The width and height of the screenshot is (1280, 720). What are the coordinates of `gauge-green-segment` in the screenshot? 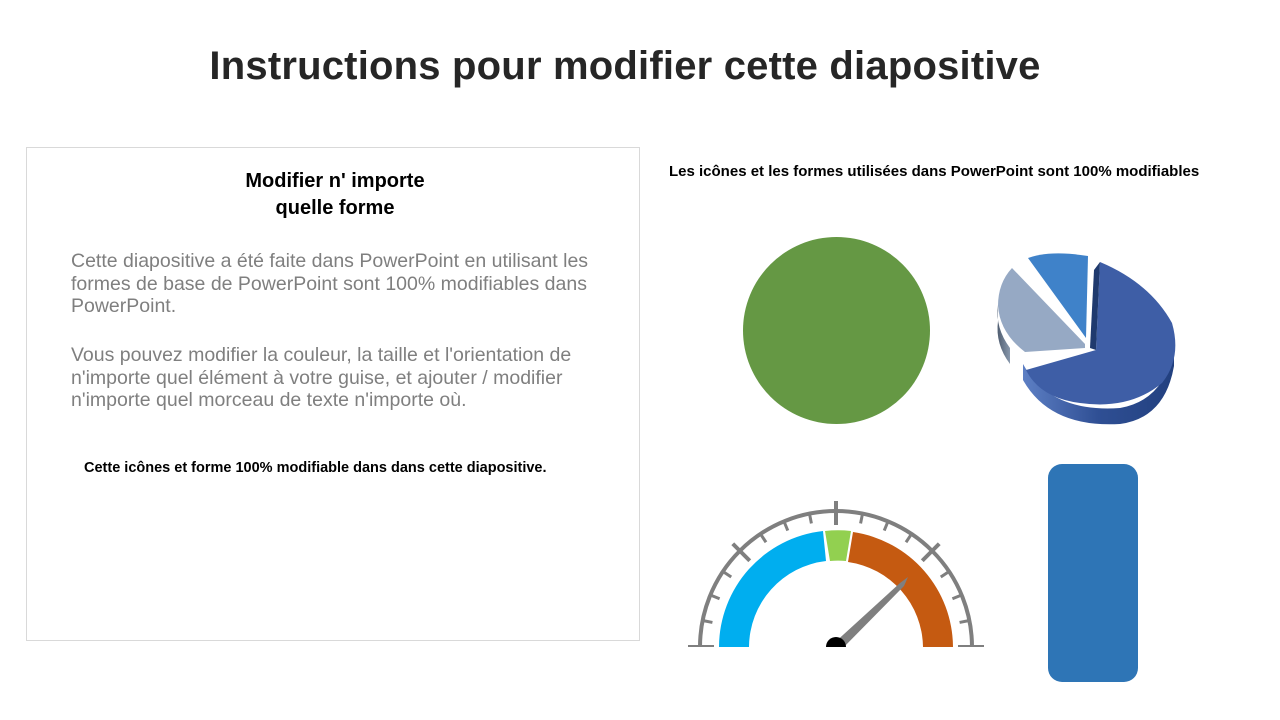 It's located at (838, 545).